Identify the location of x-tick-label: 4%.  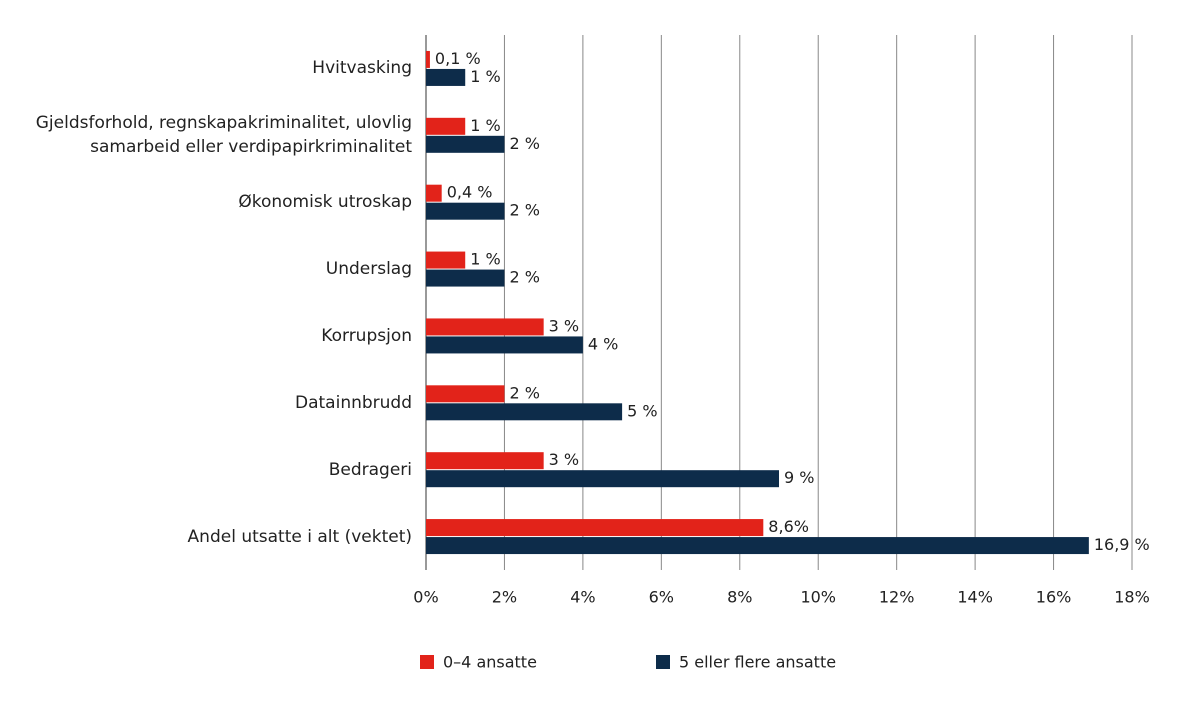
(582, 597).